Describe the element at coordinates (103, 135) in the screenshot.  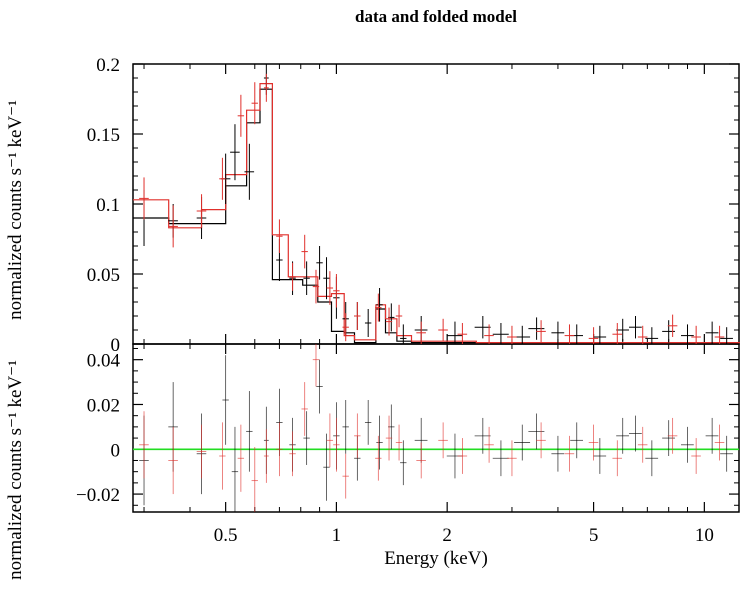
I see `top-y-tick-label: 0.15` at that location.